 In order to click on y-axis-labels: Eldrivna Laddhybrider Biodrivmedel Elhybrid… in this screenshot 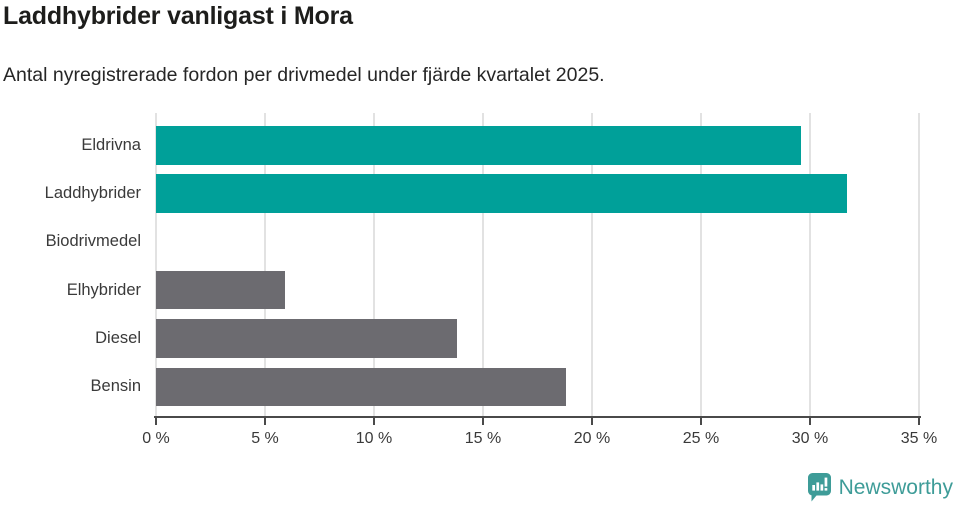, I will do `click(70, 265)`.